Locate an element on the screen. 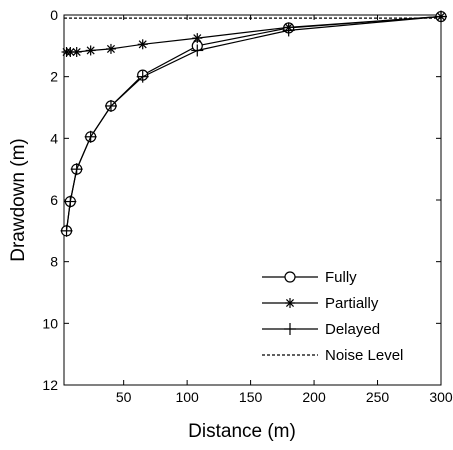 The width and height of the screenshot is (453, 450). legend-label-2: Delayed is located at coordinates (352, 329).